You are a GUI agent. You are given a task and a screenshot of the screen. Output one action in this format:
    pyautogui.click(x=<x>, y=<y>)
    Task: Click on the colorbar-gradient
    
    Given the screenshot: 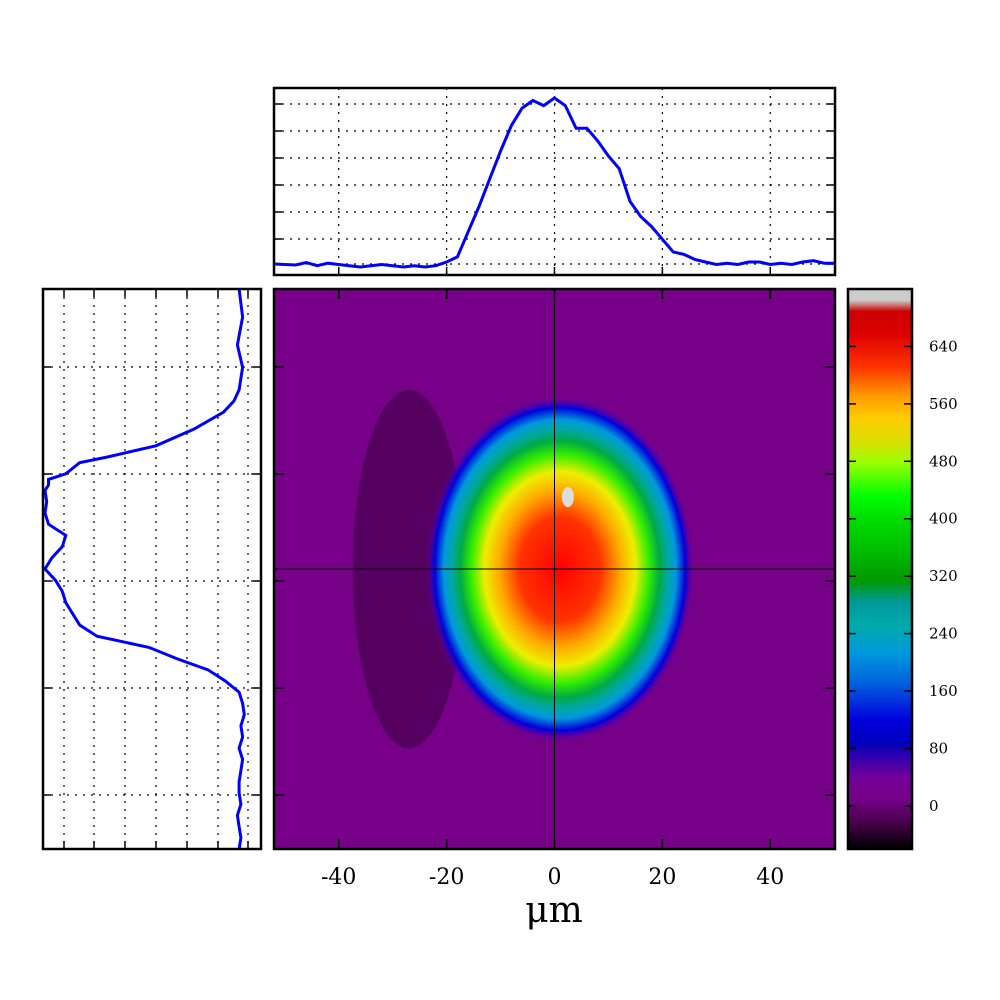 What is the action you would take?
    pyautogui.click(x=880, y=569)
    